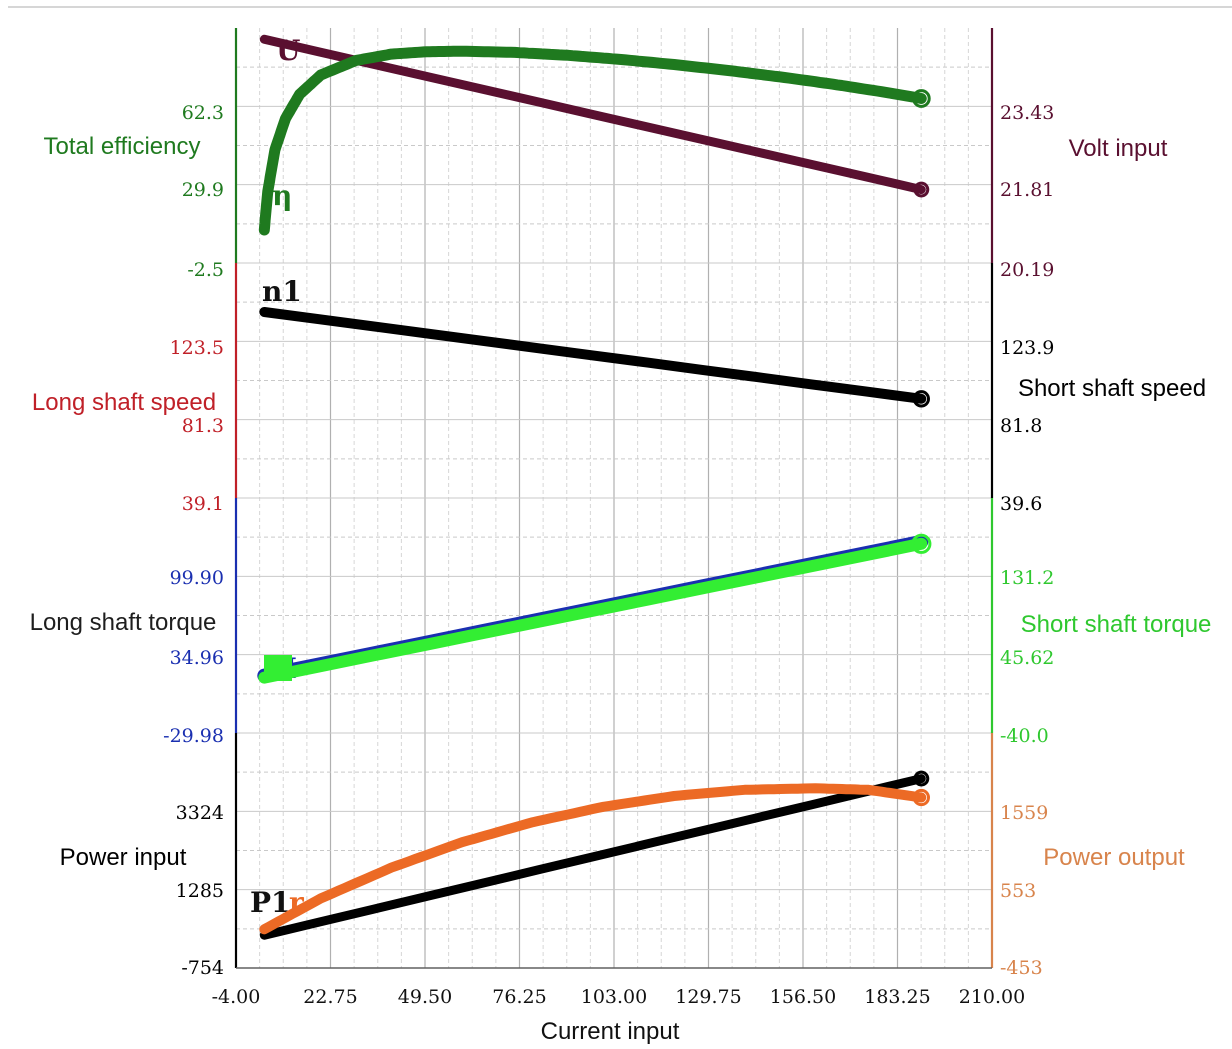 This screenshot has height=1049, width=1232. What do you see at coordinates (593, 610) in the screenshot?
I see `series-line-m` at bounding box center [593, 610].